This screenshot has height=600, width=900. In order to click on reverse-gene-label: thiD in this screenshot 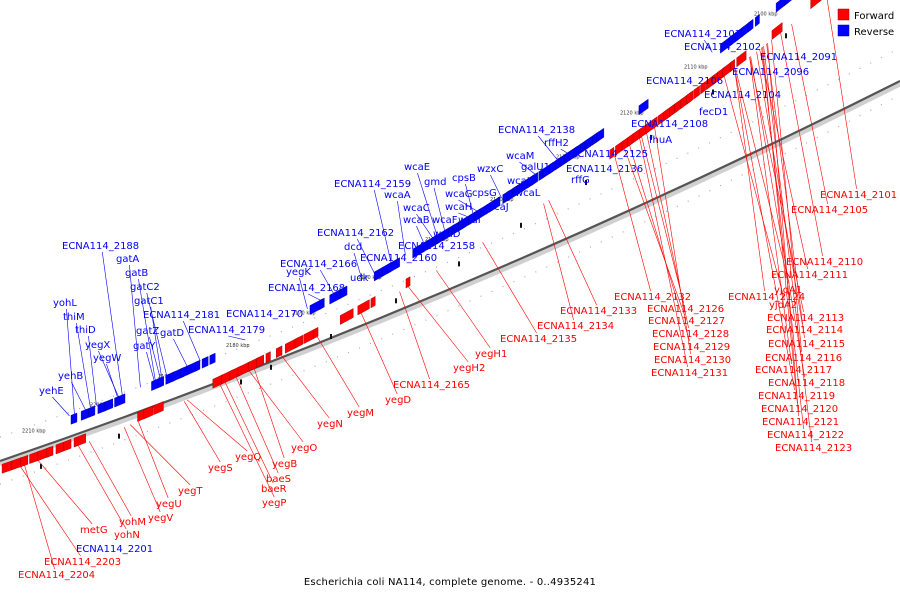, I will do `click(85, 330)`.